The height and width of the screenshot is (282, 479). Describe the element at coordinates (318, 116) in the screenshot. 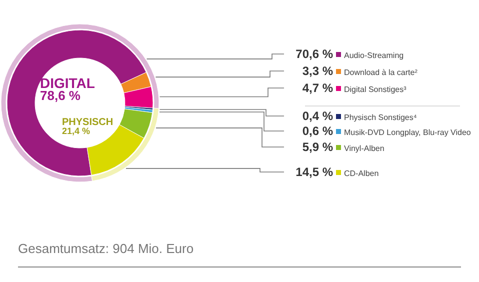

I see `data-label: 0,4 %` at that location.